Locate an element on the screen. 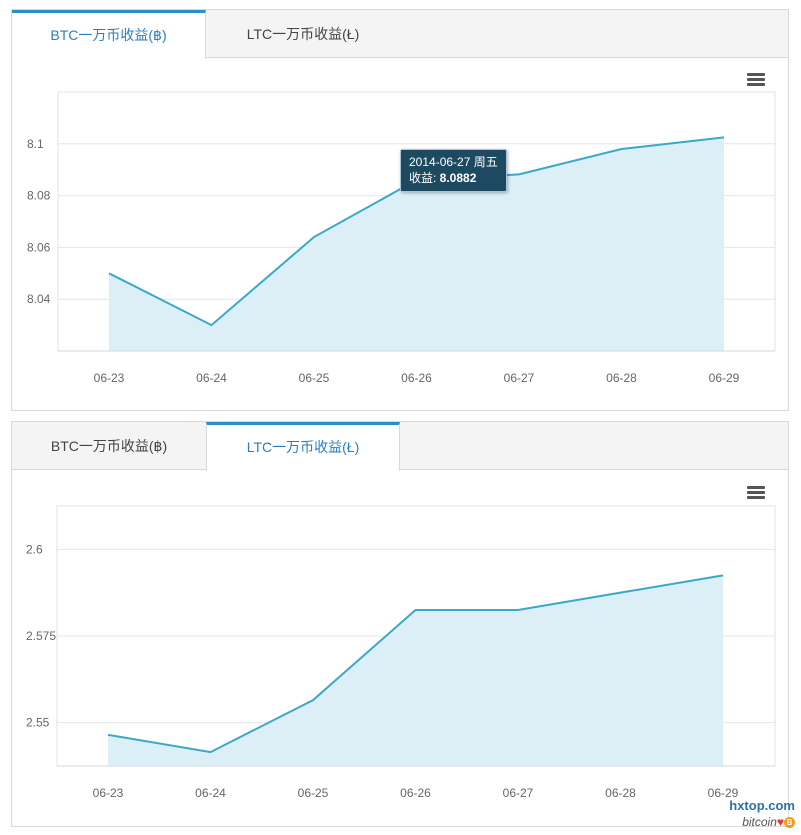 This screenshot has height=835, width=801. y-tick-label: 2.55 is located at coordinates (38, 723).